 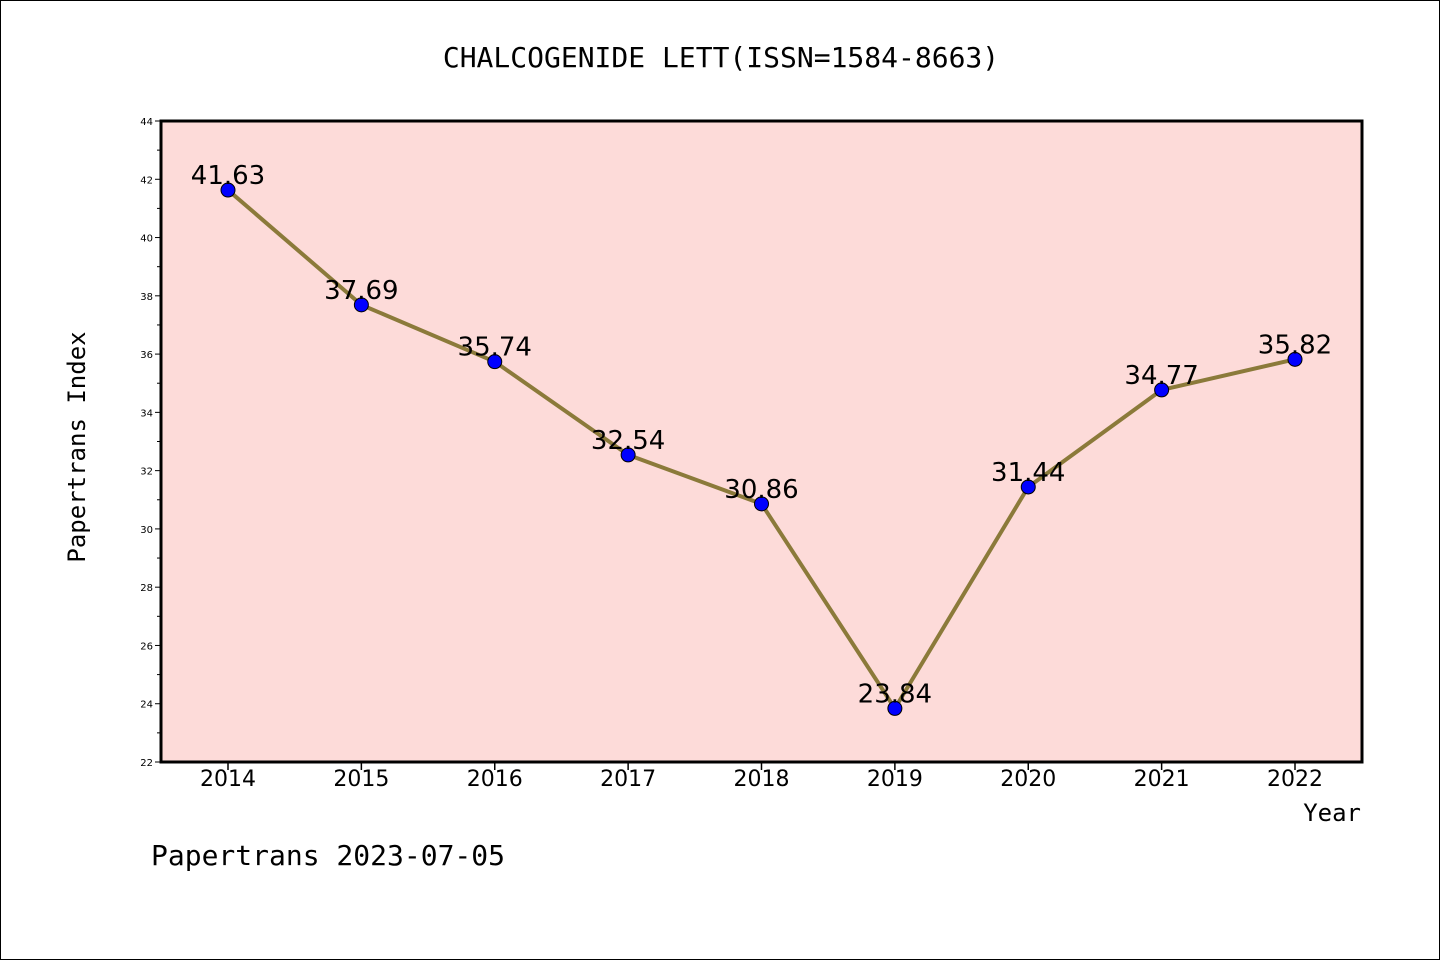 I want to click on data-value-label: 35.74, so click(x=495, y=348).